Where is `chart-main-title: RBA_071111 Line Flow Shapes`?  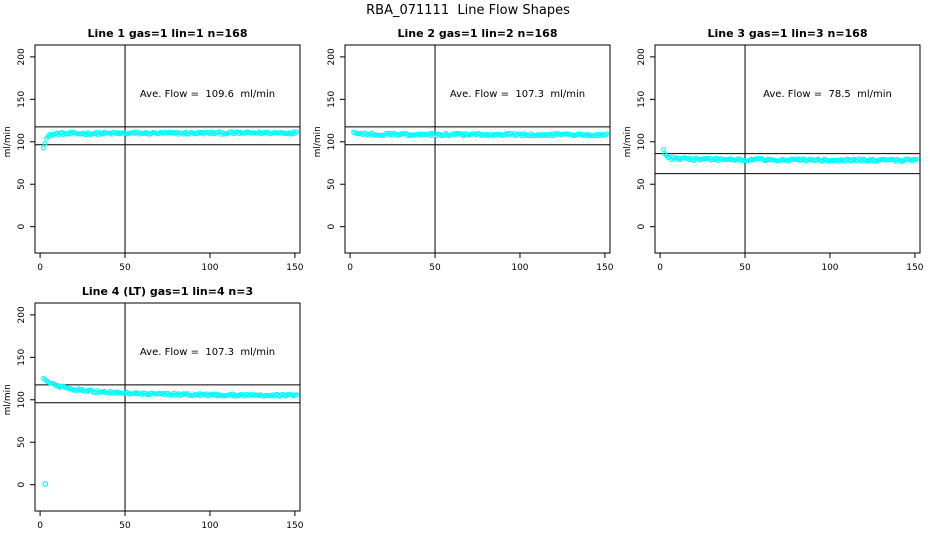 chart-main-title: RBA_071111 Line Flow Shapes is located at coordinates (468, 10).